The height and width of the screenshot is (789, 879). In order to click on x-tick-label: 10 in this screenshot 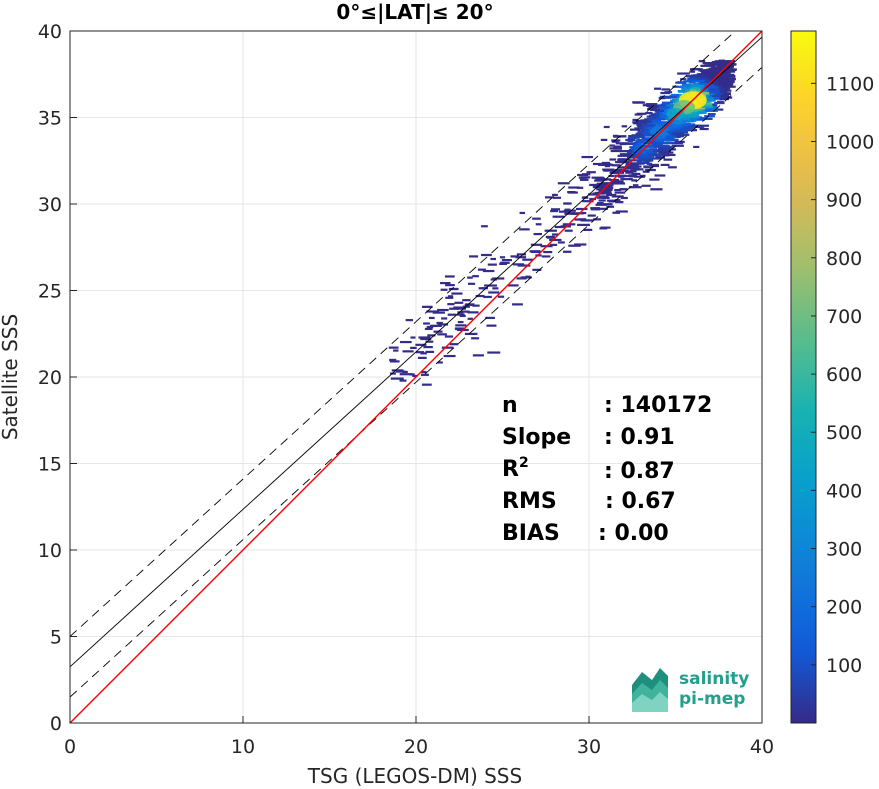, I will do `click(243, 747)`.